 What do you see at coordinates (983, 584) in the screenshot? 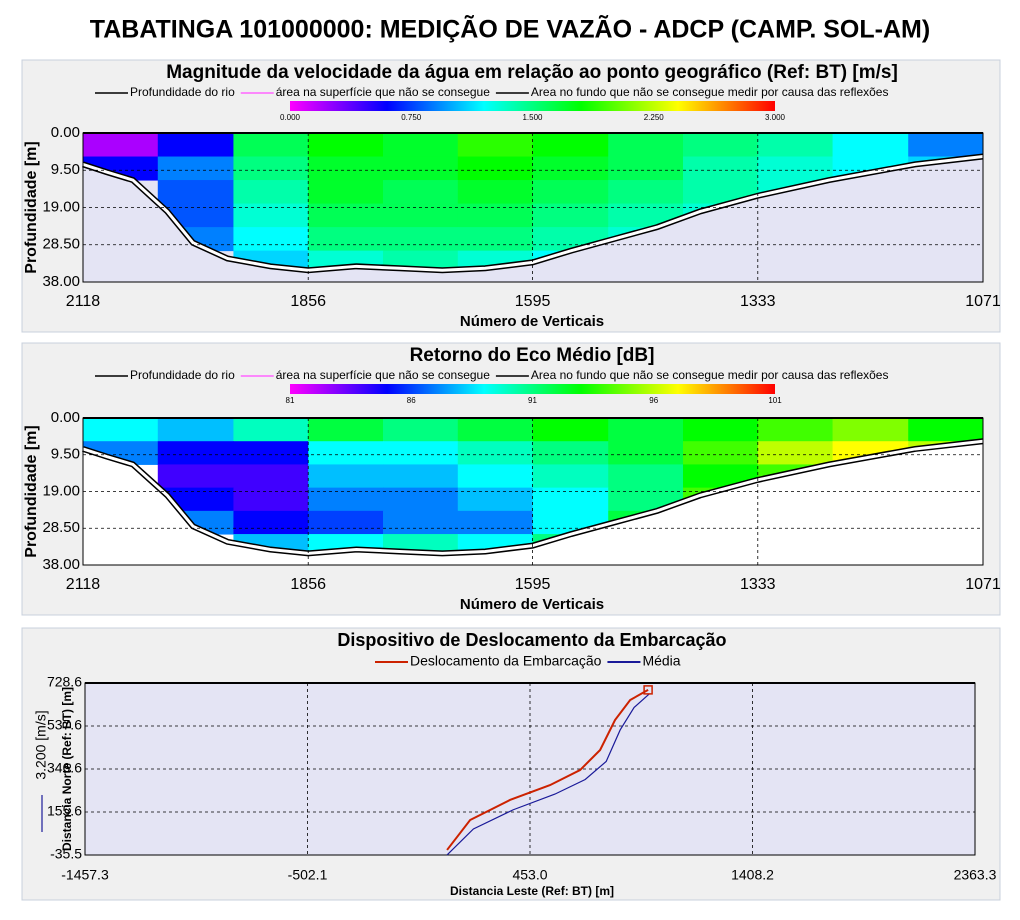
I see `x-tick-label: 1071` at bounding box center [983, 584].